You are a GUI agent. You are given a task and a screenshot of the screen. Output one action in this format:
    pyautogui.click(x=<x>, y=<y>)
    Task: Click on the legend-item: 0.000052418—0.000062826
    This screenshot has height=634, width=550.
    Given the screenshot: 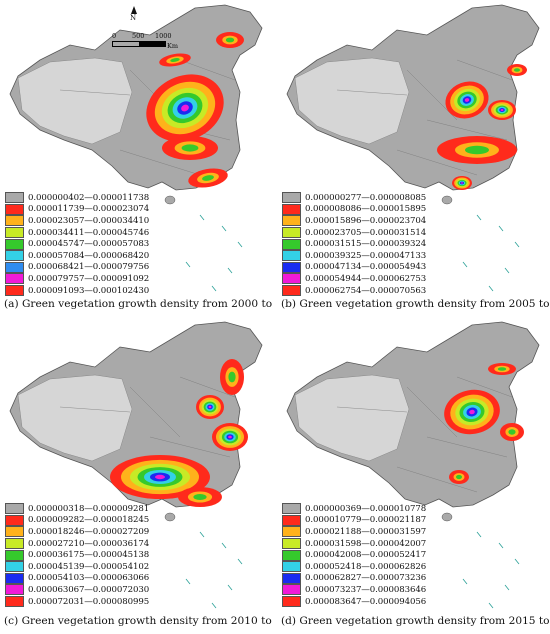 What is the action you would take?
    pyautogui.click(x=354, y=567)
    